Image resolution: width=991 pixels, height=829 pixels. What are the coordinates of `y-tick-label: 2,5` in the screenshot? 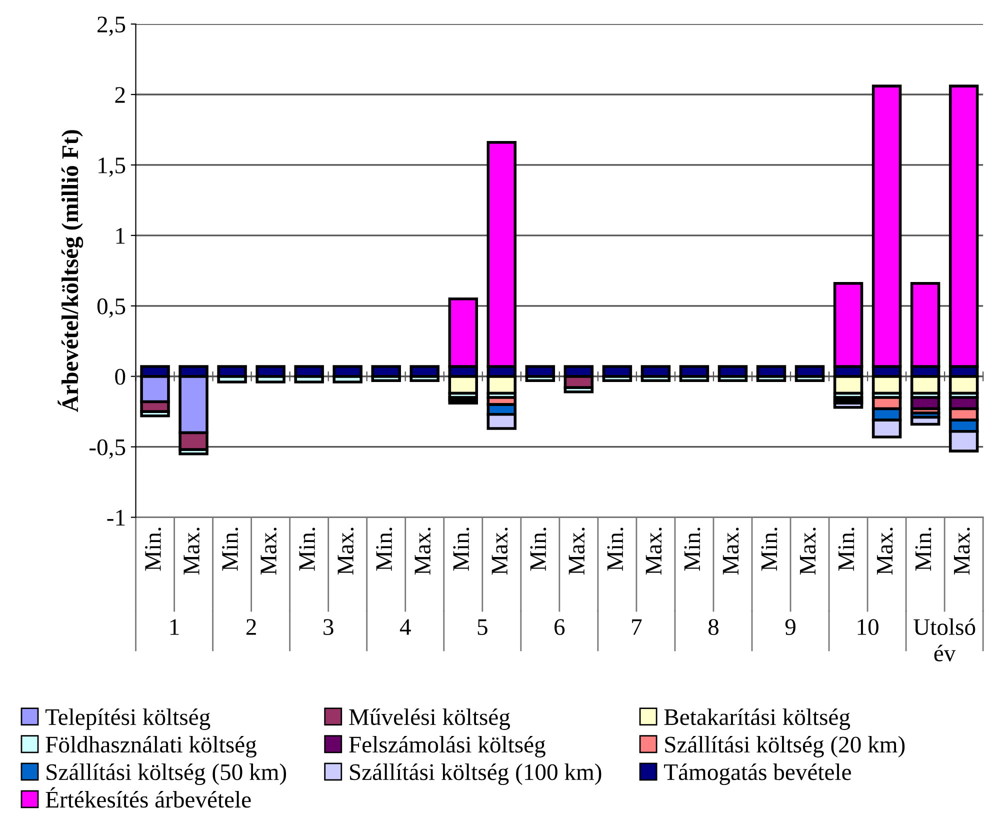 It's located at (112, 26).